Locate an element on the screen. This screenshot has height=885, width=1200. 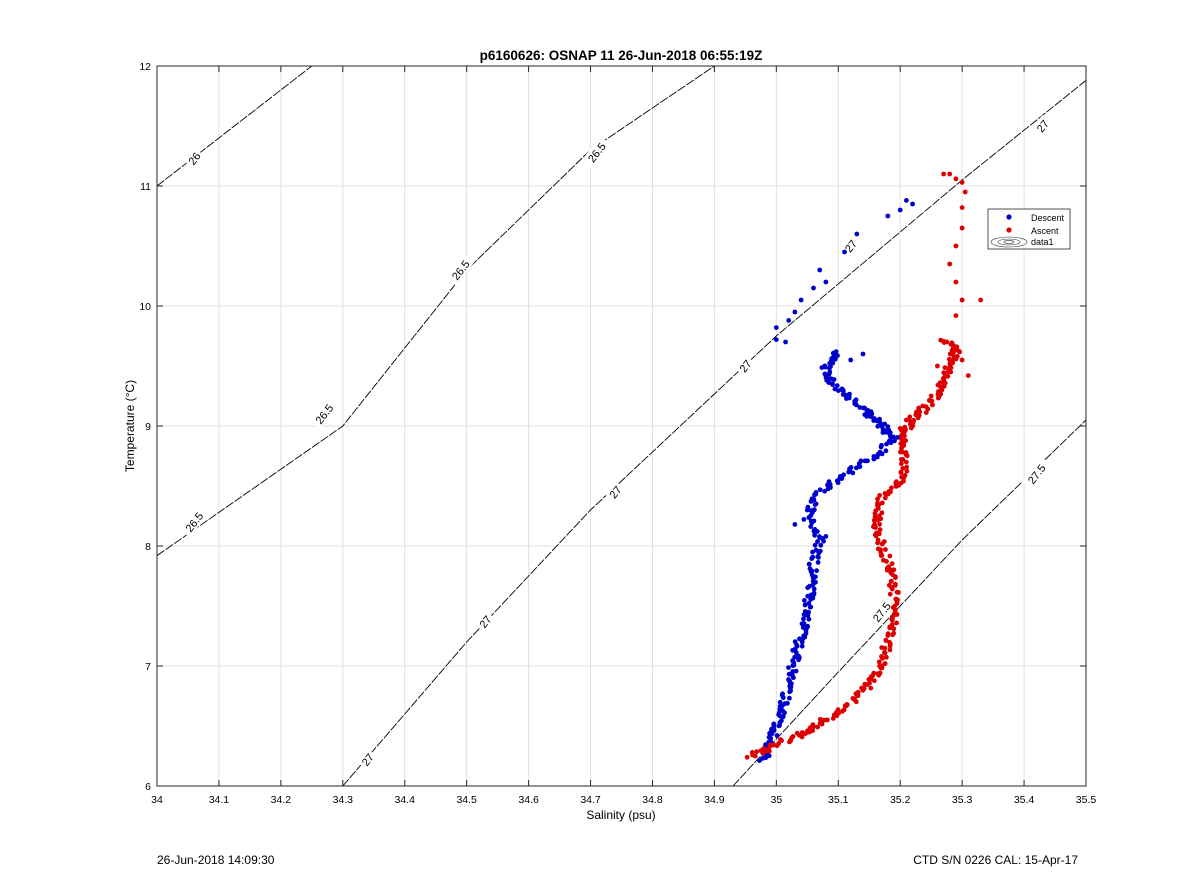
footer-timestamp: 26-Jun-2018 14:09:30 is located at coordinates (216, 860).